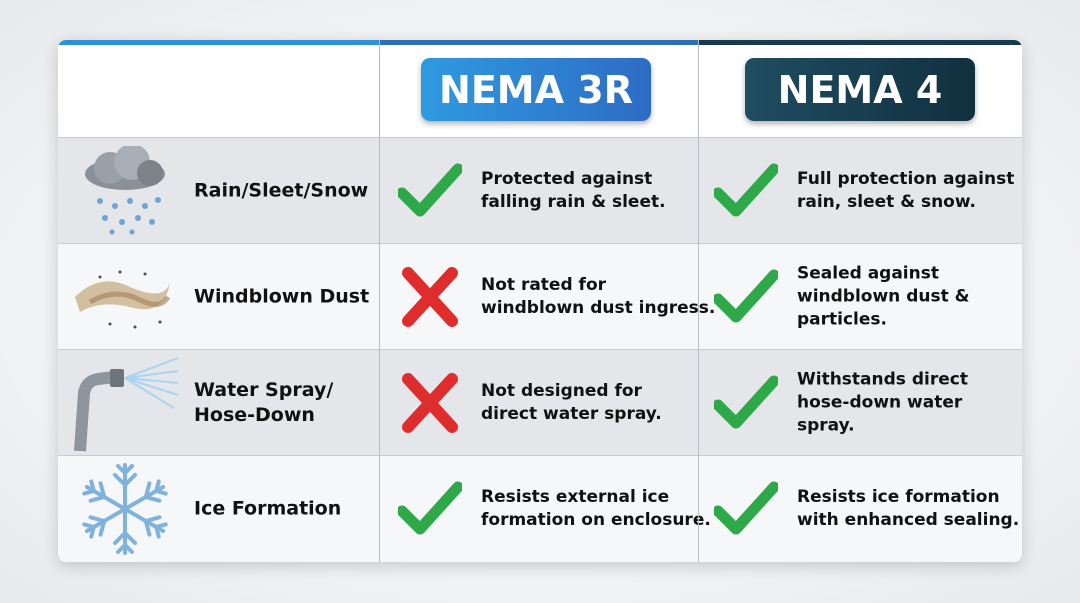 Image resolution: width=1080 pixels, height=603 pixels. What do you see at coordinates (573, 190) in the screenshot?
I see `cell-text: Protected against falling rain & sleet.` at bounding box center [573, 190].